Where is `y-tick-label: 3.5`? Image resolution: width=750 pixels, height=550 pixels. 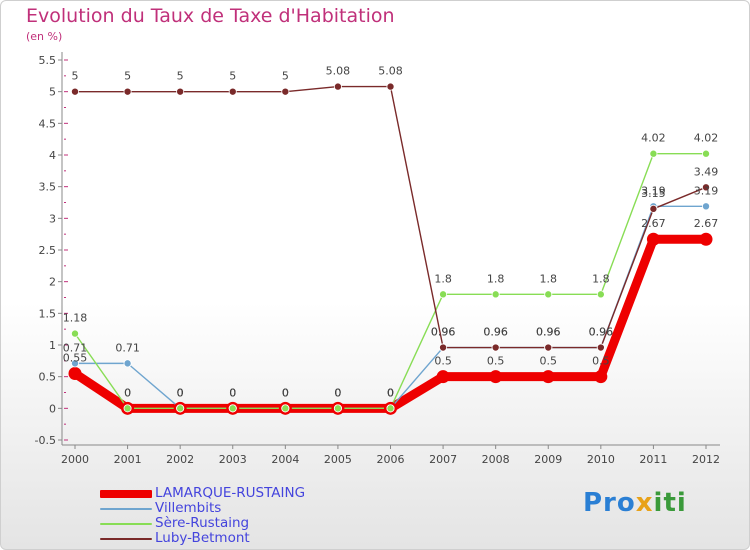
y-tick-label: 3.5 is located at coordinates (48, 187).